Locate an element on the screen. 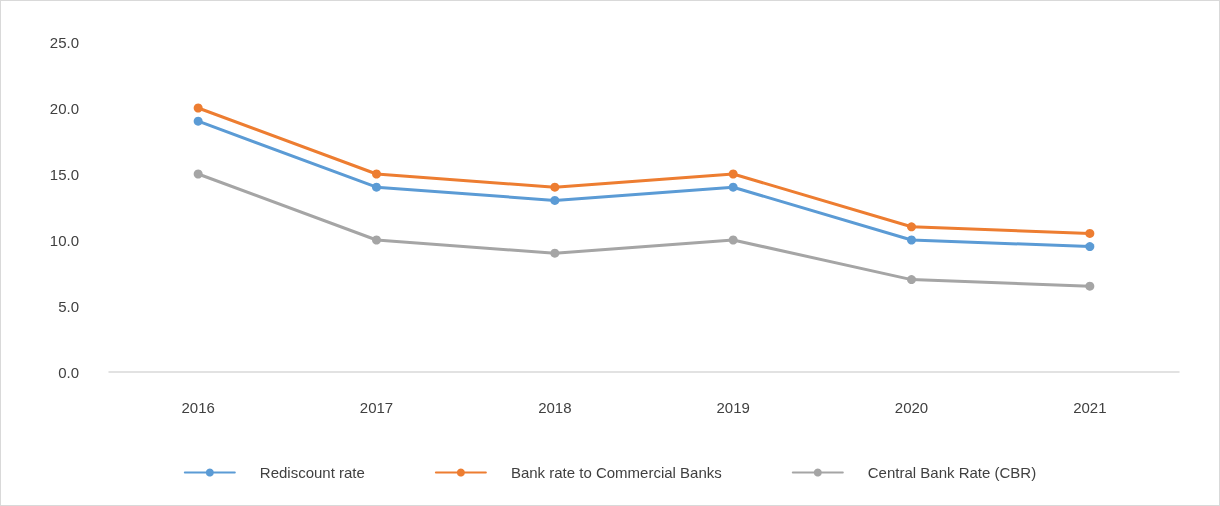 The height and width of the screenshot is (506, 1220). legend-label: Central Bank Rate (CBR) is located at coordinates (952, 472).